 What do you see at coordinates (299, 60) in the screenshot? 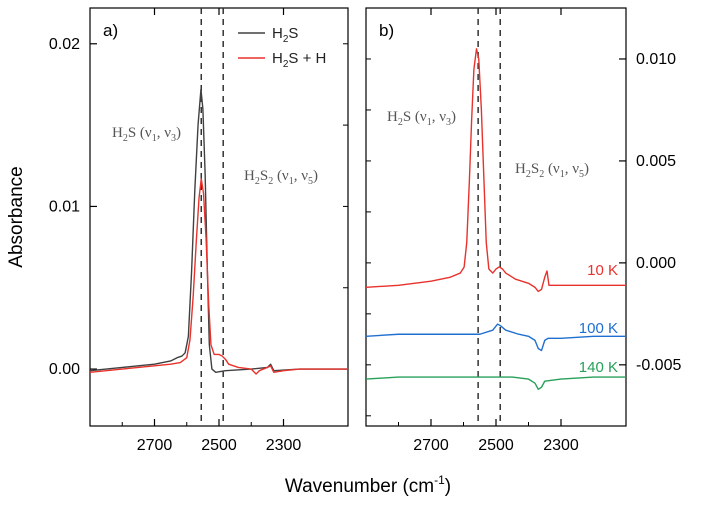
I see `legend-label-h2s-h: H2S + H` at bounding box center [299, 60].